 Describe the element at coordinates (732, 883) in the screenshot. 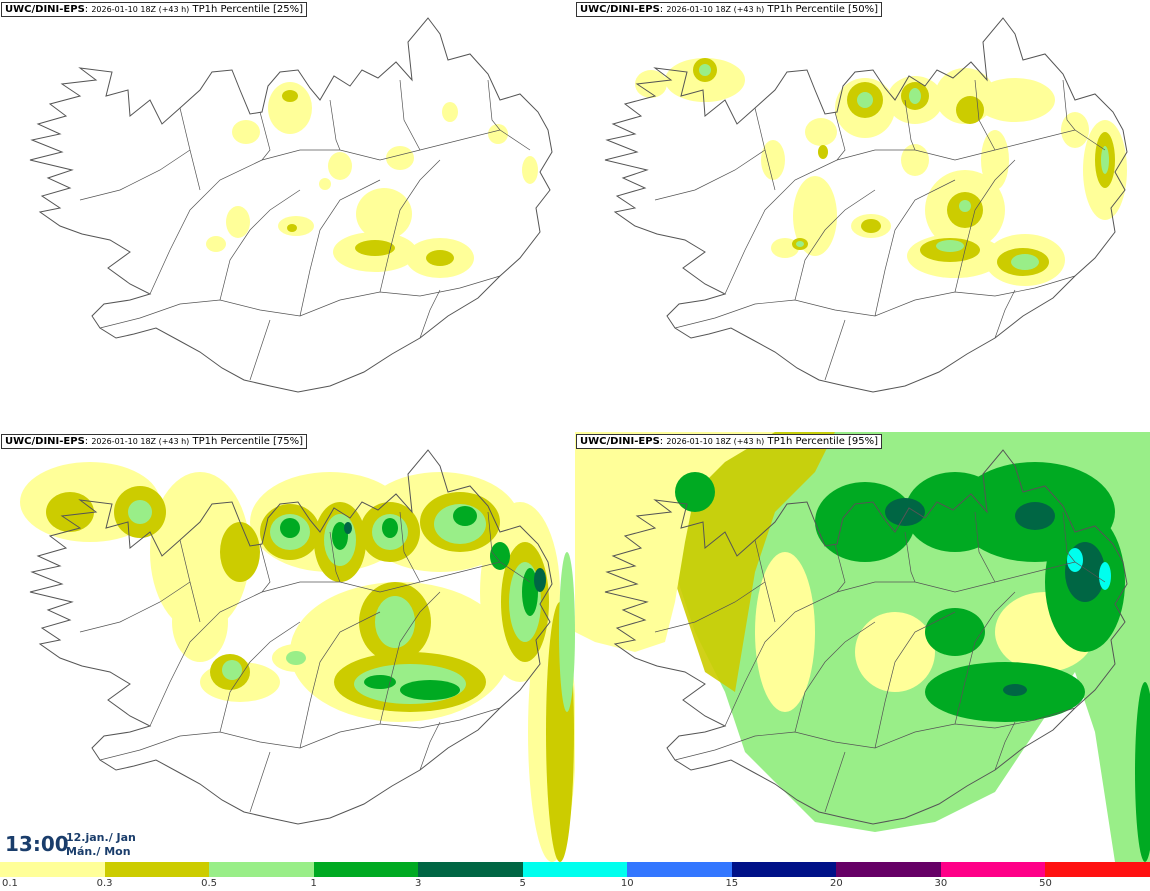

I see `colorbar-tick-label: 15` at that location.